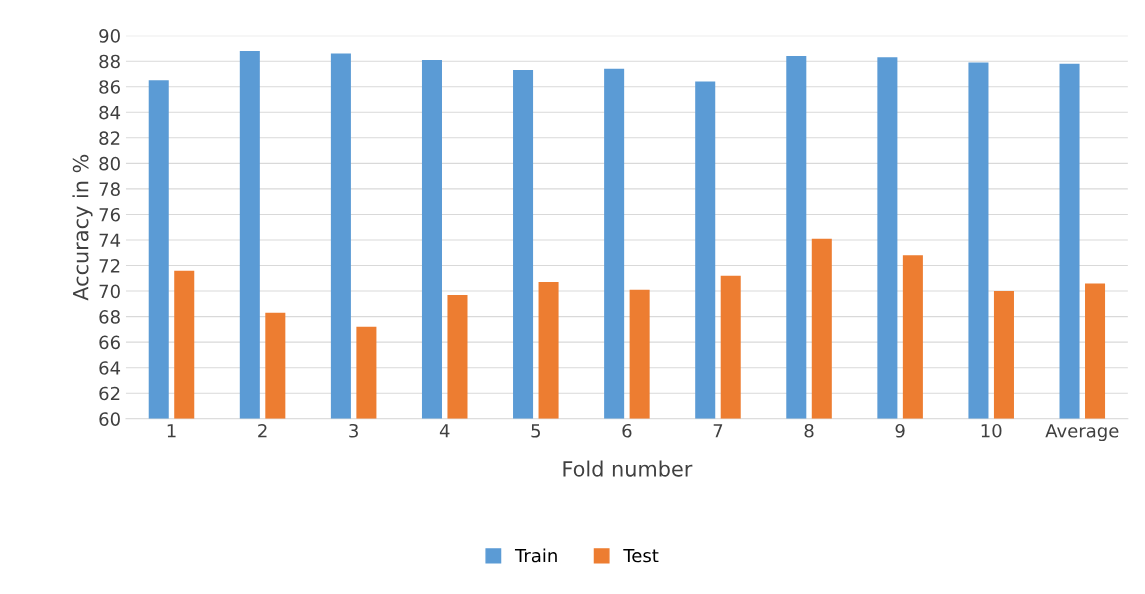 This screenshot has width=1145, height=594. What do you see at coordinates (353, 430) in the screenshot?
I see `x-tick-label: 3` at bounding box center [353, 430].